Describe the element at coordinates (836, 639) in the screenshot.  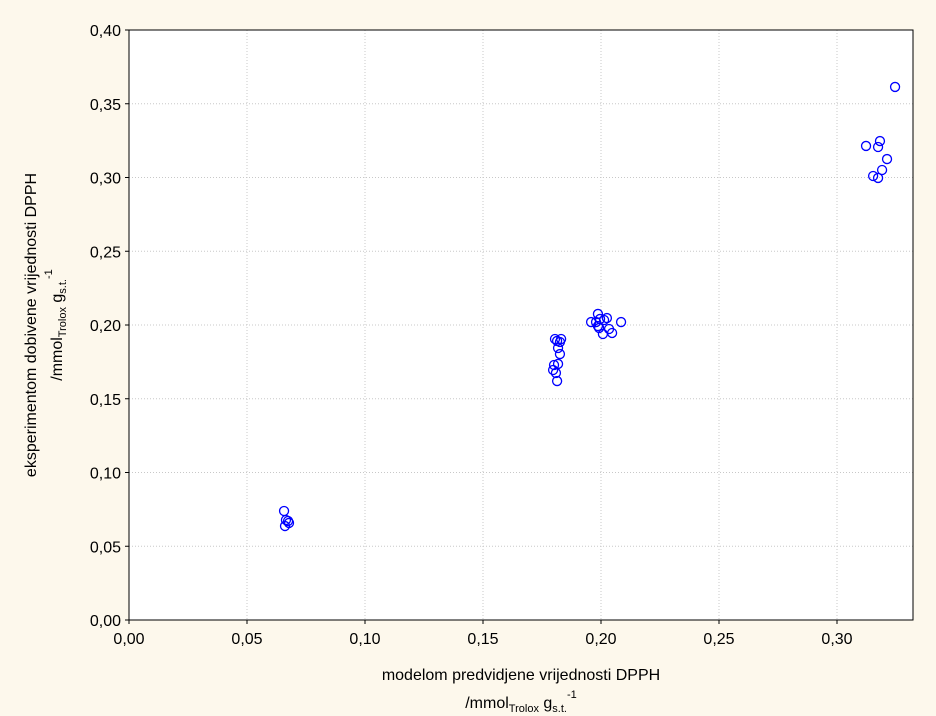
I see `x-tick-label: 0,30` at that location.